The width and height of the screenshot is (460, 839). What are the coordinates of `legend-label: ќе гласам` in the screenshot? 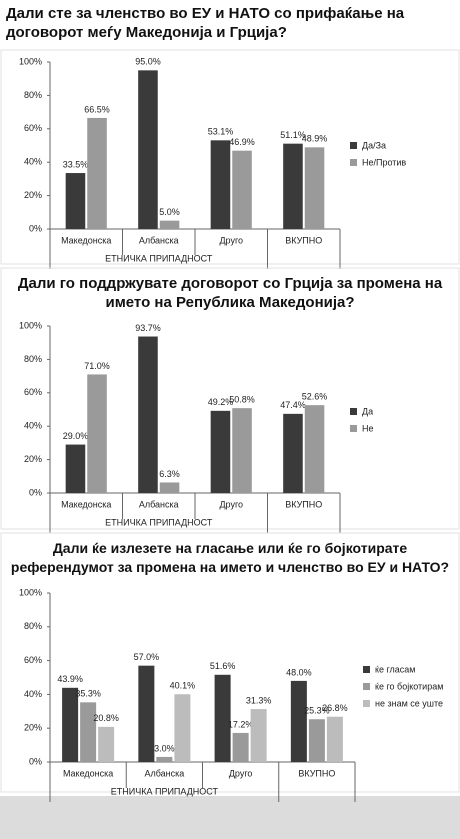 It's located at (395, 669).